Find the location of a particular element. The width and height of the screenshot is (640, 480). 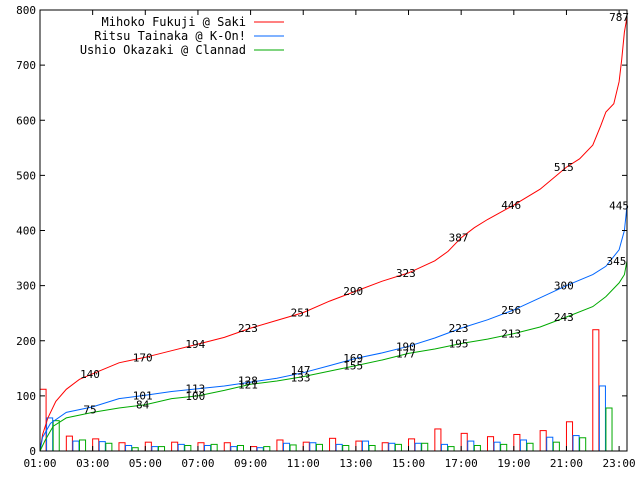

y-tick-label: 500 is located at coordinates (26, 175).